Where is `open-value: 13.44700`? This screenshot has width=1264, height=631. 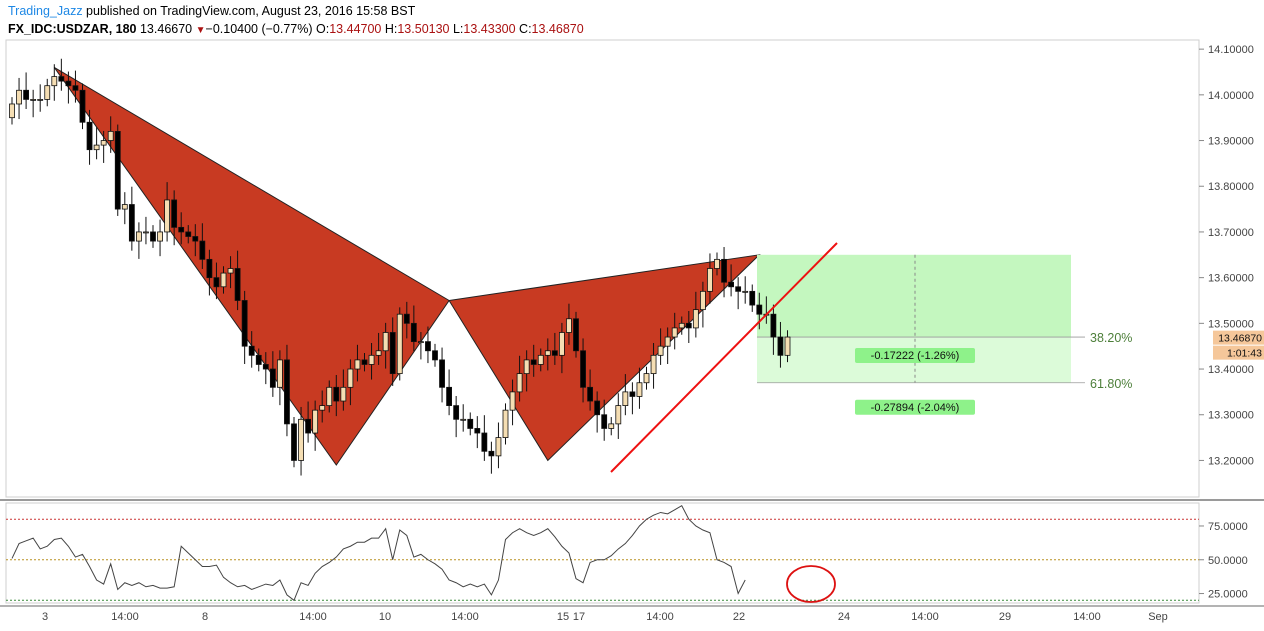 open-value: 13.44700 is located at coordinates (355, 29).